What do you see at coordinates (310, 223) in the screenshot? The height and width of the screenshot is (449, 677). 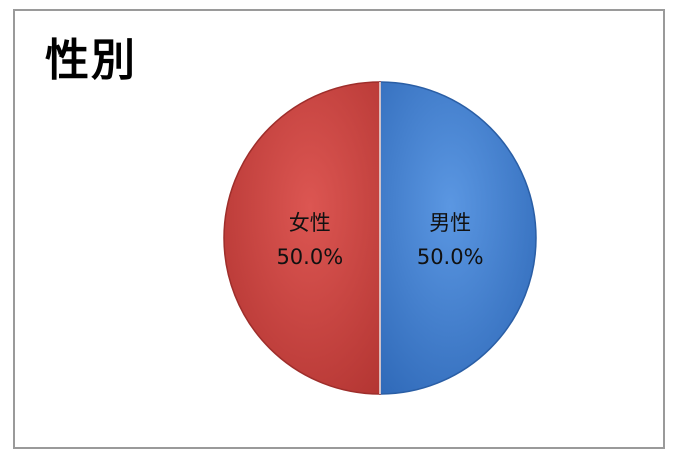 I see `slice-category-label: 女性` at bounding box center [310, 223].